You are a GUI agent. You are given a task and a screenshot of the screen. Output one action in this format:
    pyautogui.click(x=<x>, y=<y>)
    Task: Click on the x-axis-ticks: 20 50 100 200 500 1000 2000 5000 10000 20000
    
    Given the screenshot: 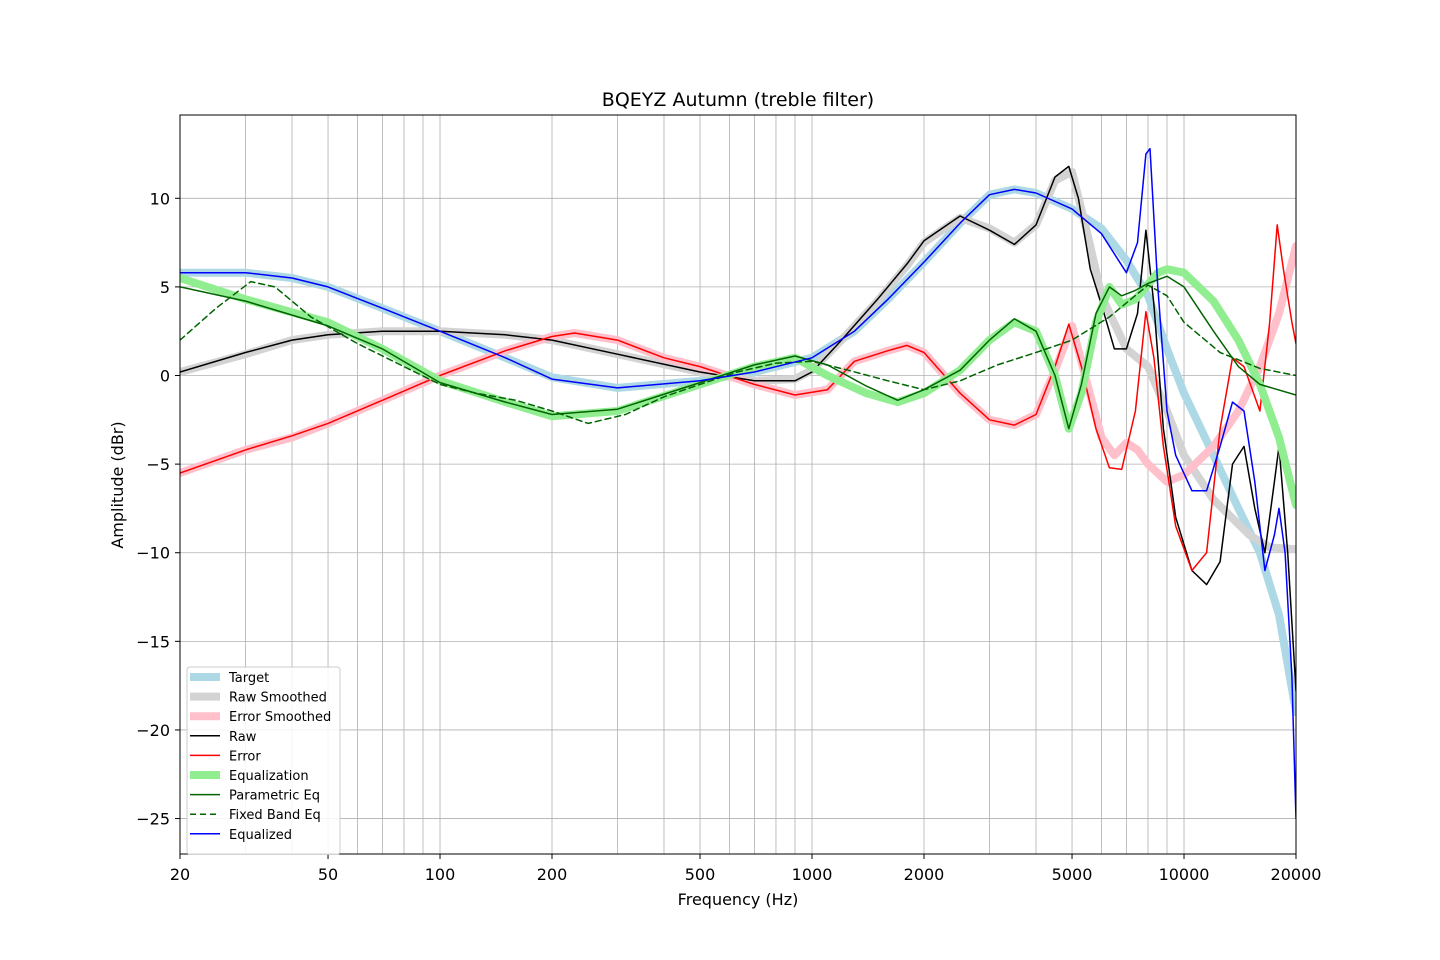 What is the action you would take?
    pyautogui.click(x=746, y=869)
    